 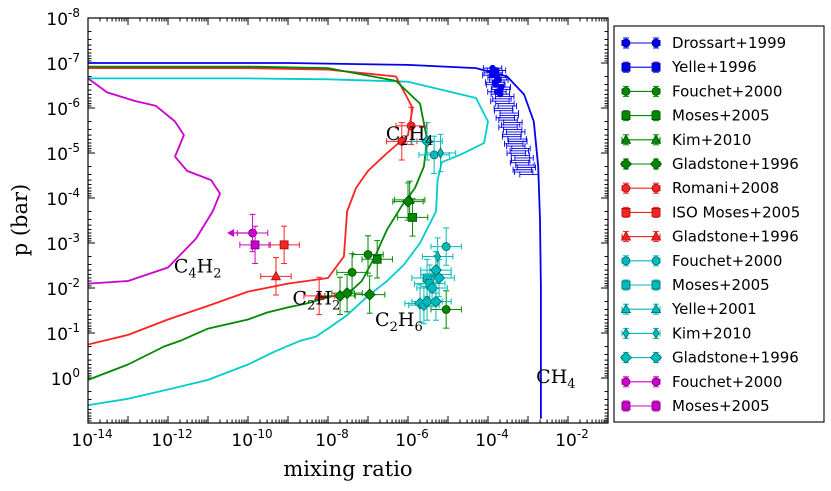 What do you see at coordinates (20, 220) in the screenshot?
I see `y-axis-label: p (bar)` at bounding box center [20, 220].